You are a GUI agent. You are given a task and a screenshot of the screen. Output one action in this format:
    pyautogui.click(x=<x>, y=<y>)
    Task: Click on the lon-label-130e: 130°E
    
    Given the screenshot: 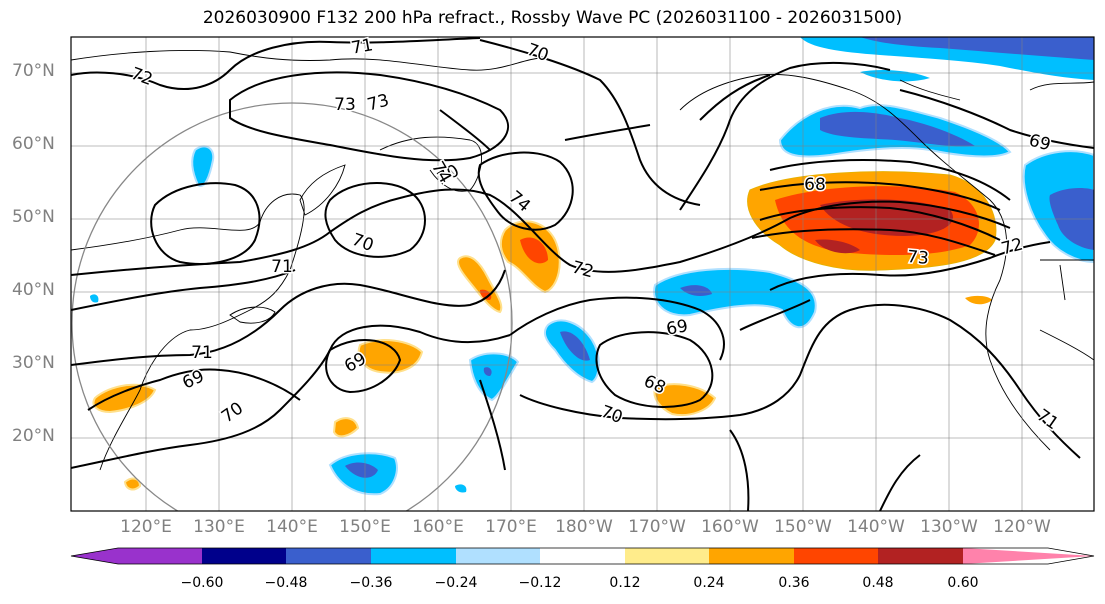 What is the action you would take?
    pyautogui.click(x=219, y=527)
    